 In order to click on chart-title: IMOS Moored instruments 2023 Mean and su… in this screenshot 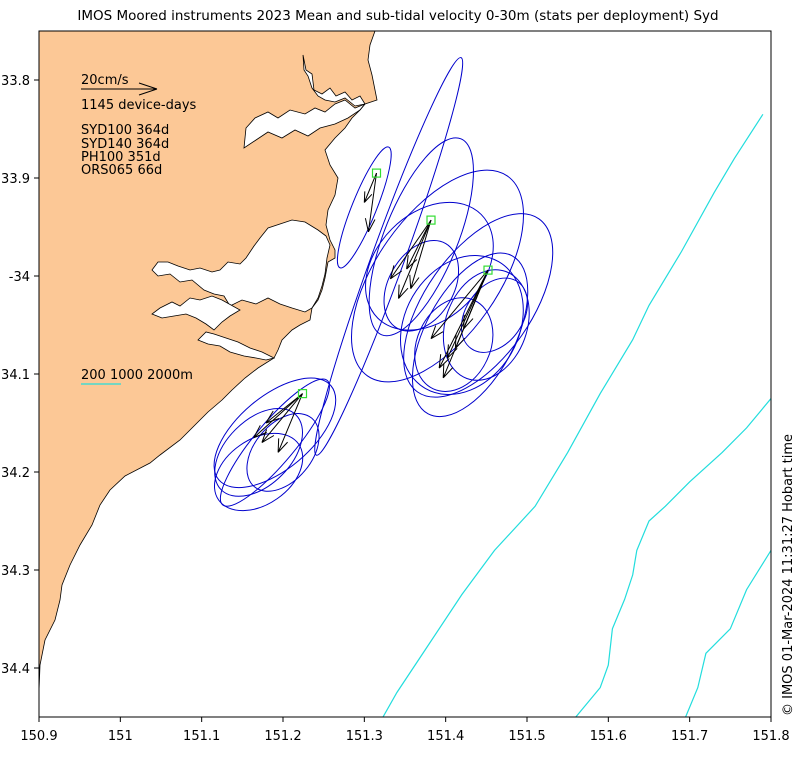, I will do `click(398, 16)`.